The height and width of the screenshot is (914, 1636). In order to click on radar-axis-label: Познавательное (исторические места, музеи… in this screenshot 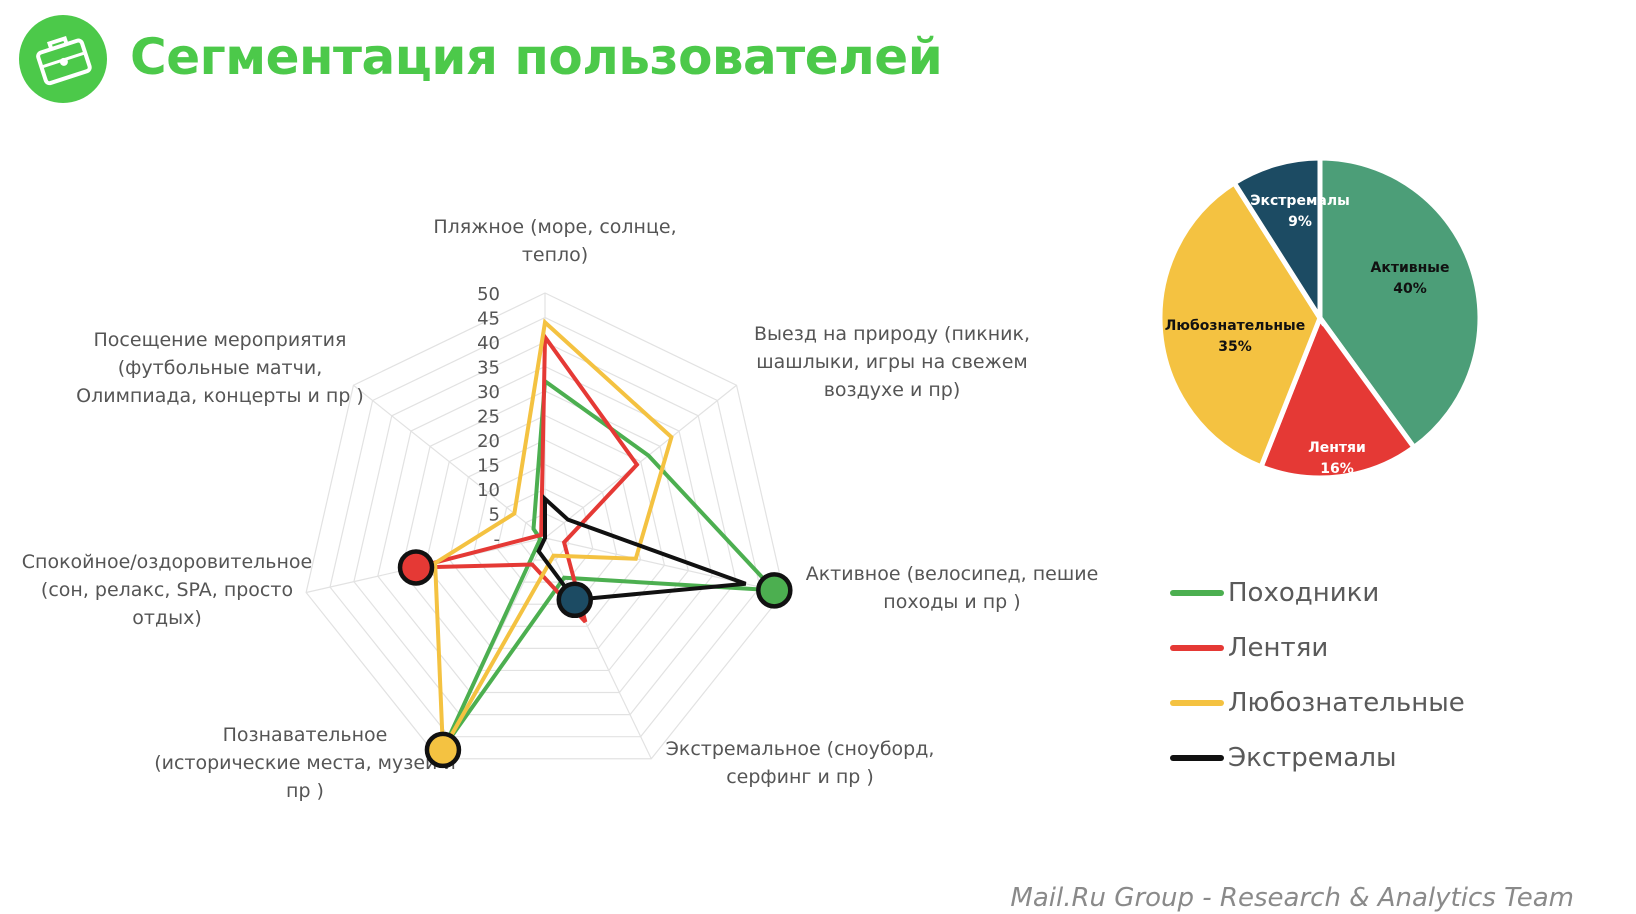, I will do `click(305, 763)`.